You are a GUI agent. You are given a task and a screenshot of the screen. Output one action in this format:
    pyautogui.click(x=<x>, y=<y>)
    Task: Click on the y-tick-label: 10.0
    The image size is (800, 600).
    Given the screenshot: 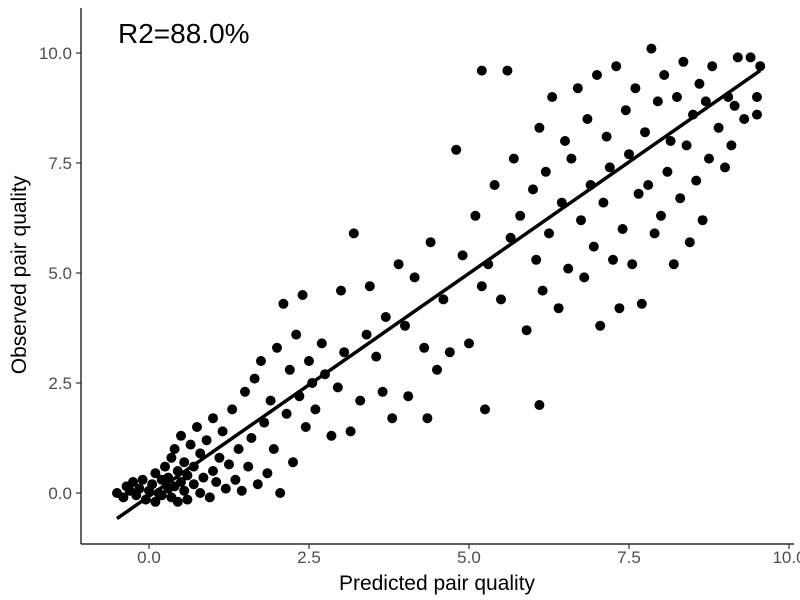 What is the action you would take?
    pyautogui.click(x=55, y=53)
    